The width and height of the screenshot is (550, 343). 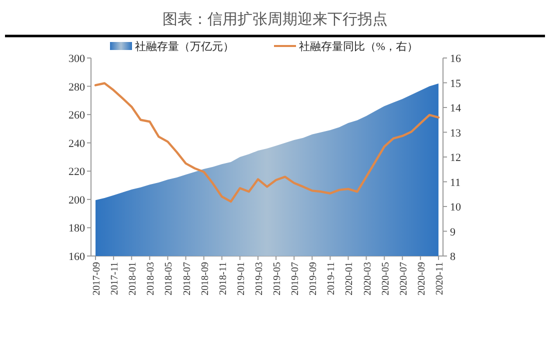 What do you see at coordinates (77, 228) in the screenshot?
I see `y-tick-label: 180` at bounding box center [77, 228].